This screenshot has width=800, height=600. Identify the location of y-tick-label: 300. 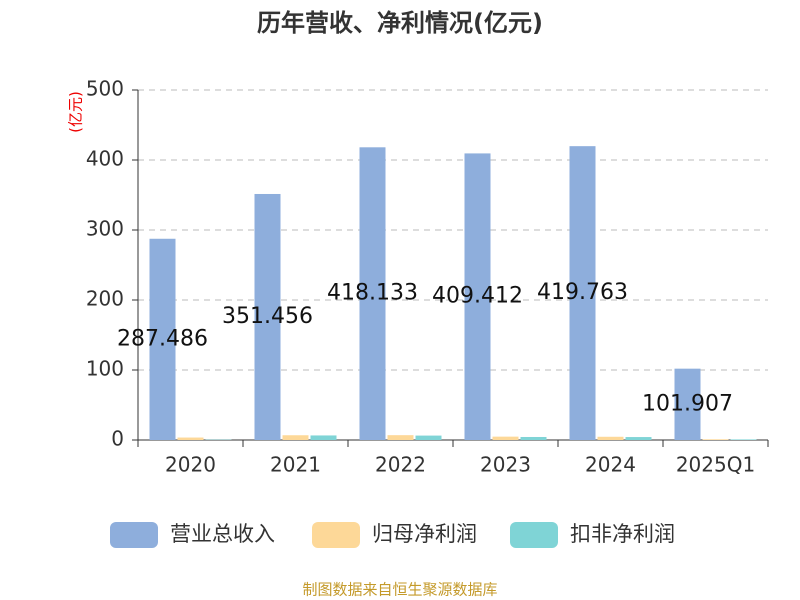
(105, 229).